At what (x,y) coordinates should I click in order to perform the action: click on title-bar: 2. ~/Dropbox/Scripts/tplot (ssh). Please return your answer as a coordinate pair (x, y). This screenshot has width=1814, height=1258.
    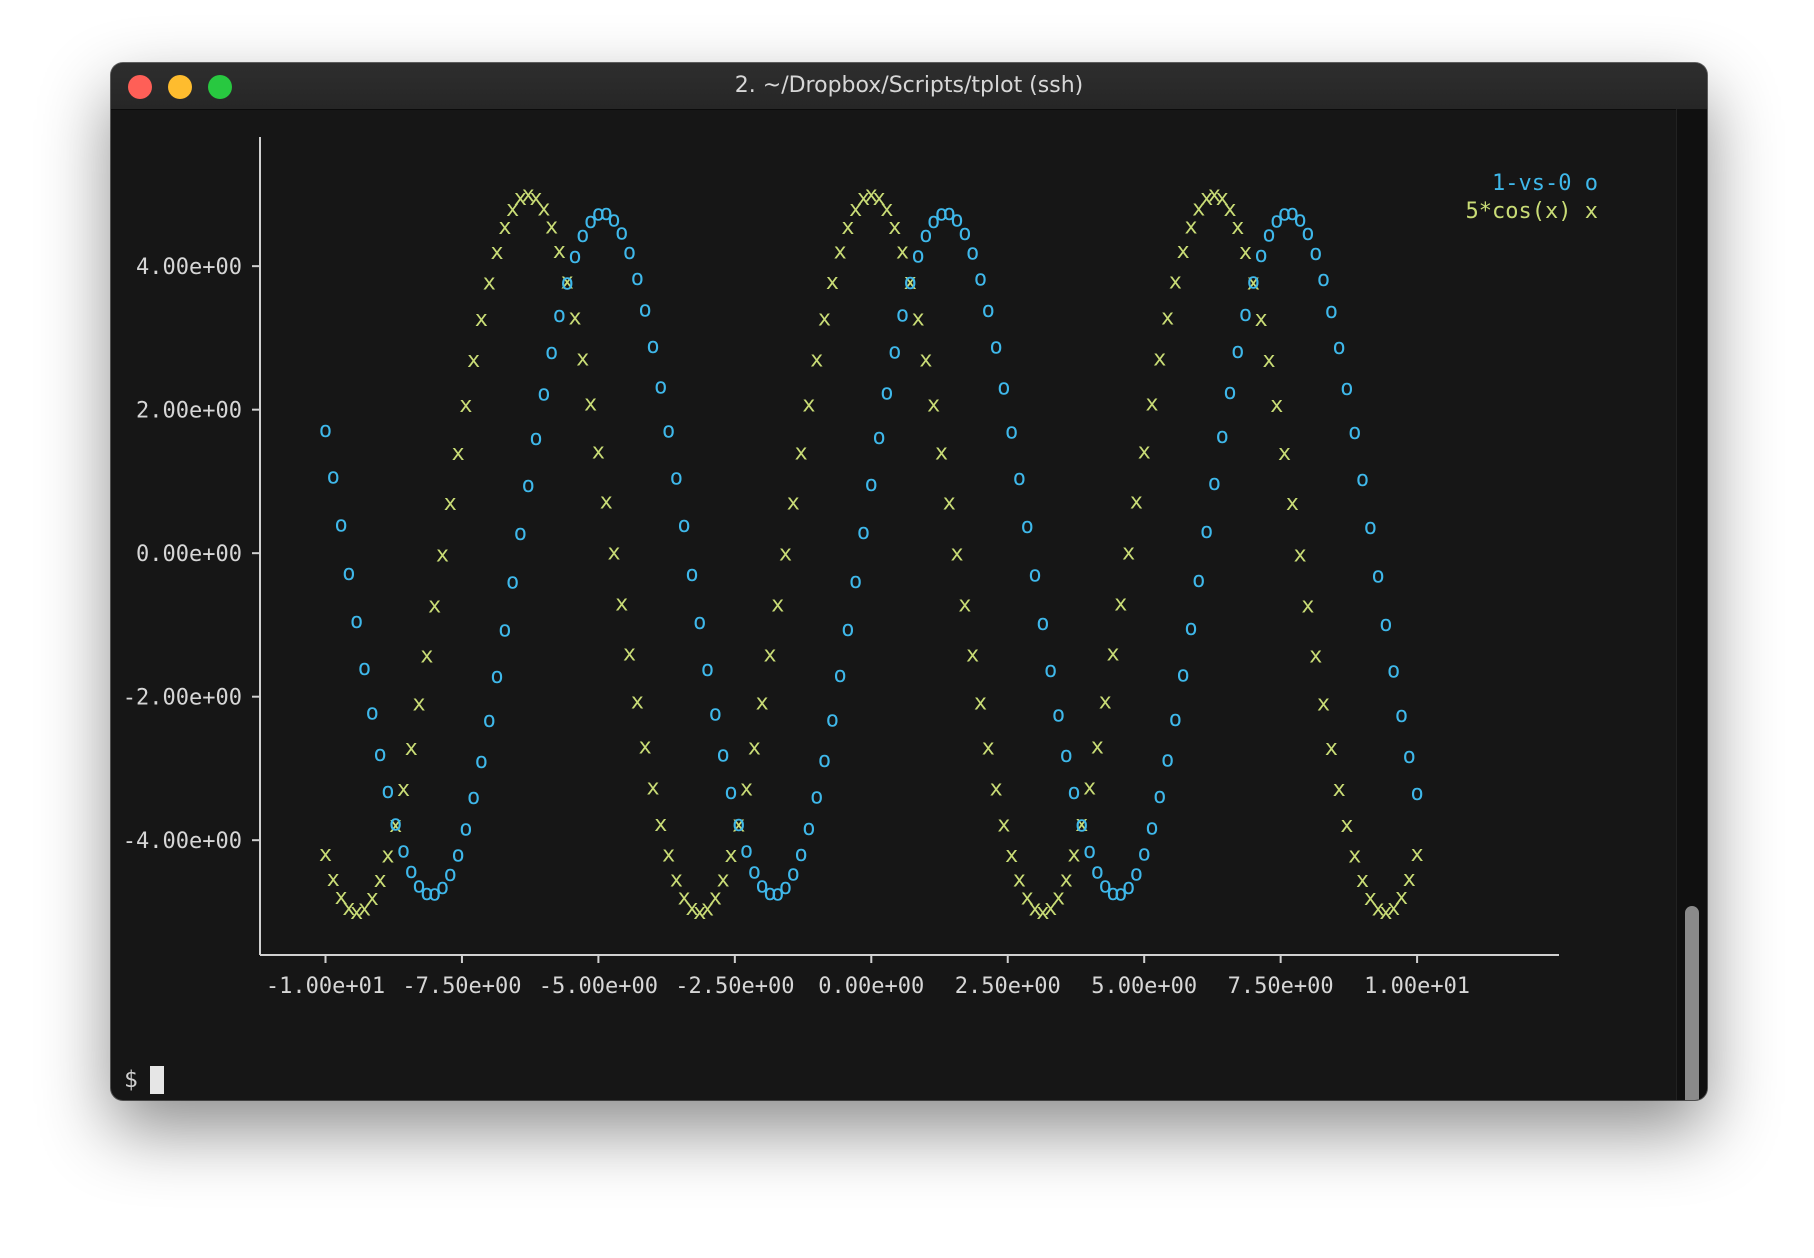
    Looking at the image, I should click on (909, 86).